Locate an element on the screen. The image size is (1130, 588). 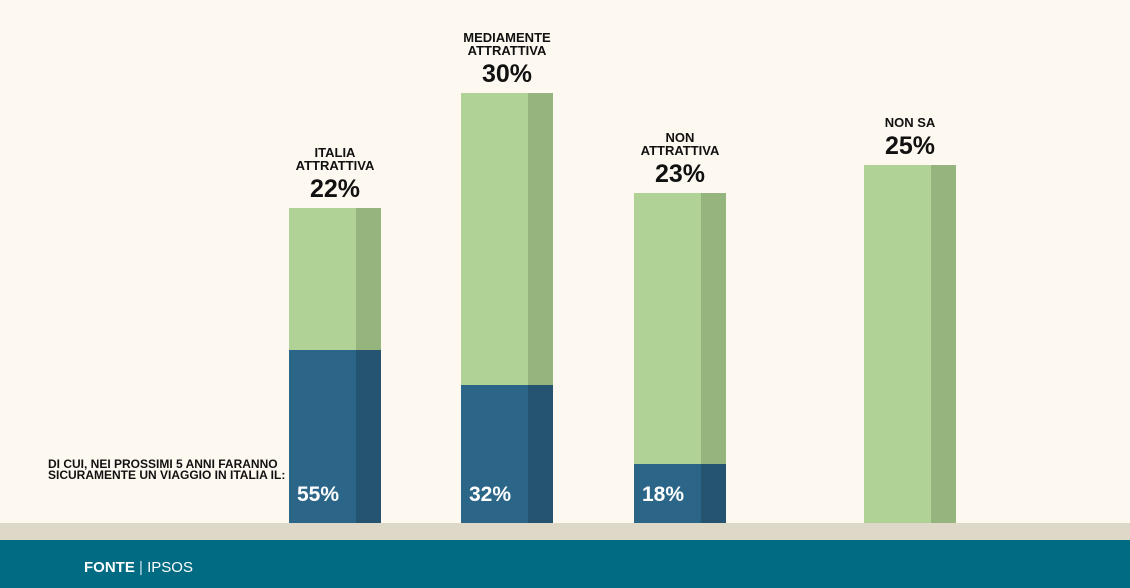
source-name: IPSOS is located at coordinates (170, 567).